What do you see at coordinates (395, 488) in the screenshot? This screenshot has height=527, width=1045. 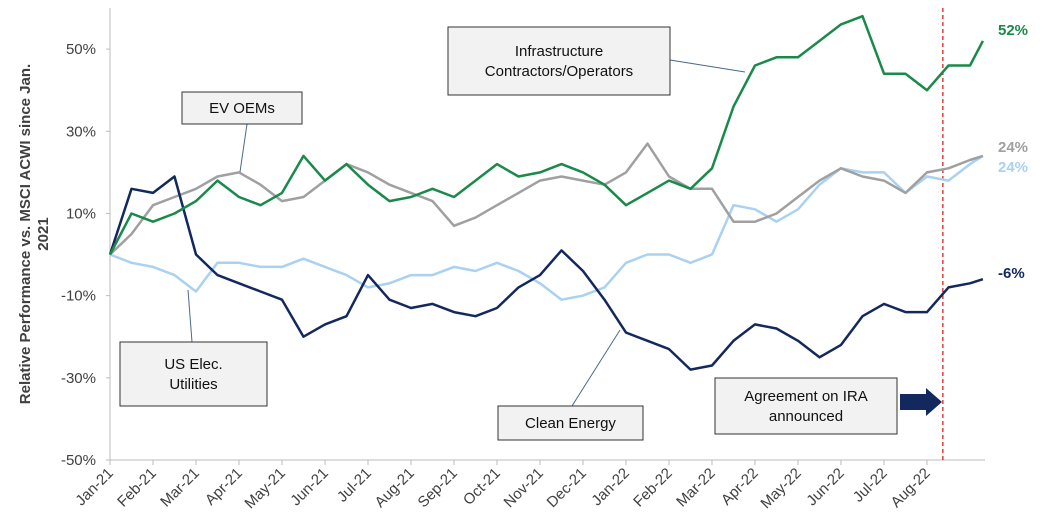 I see `x-tick-label: Aug-21` at bounding box center [395, 488].